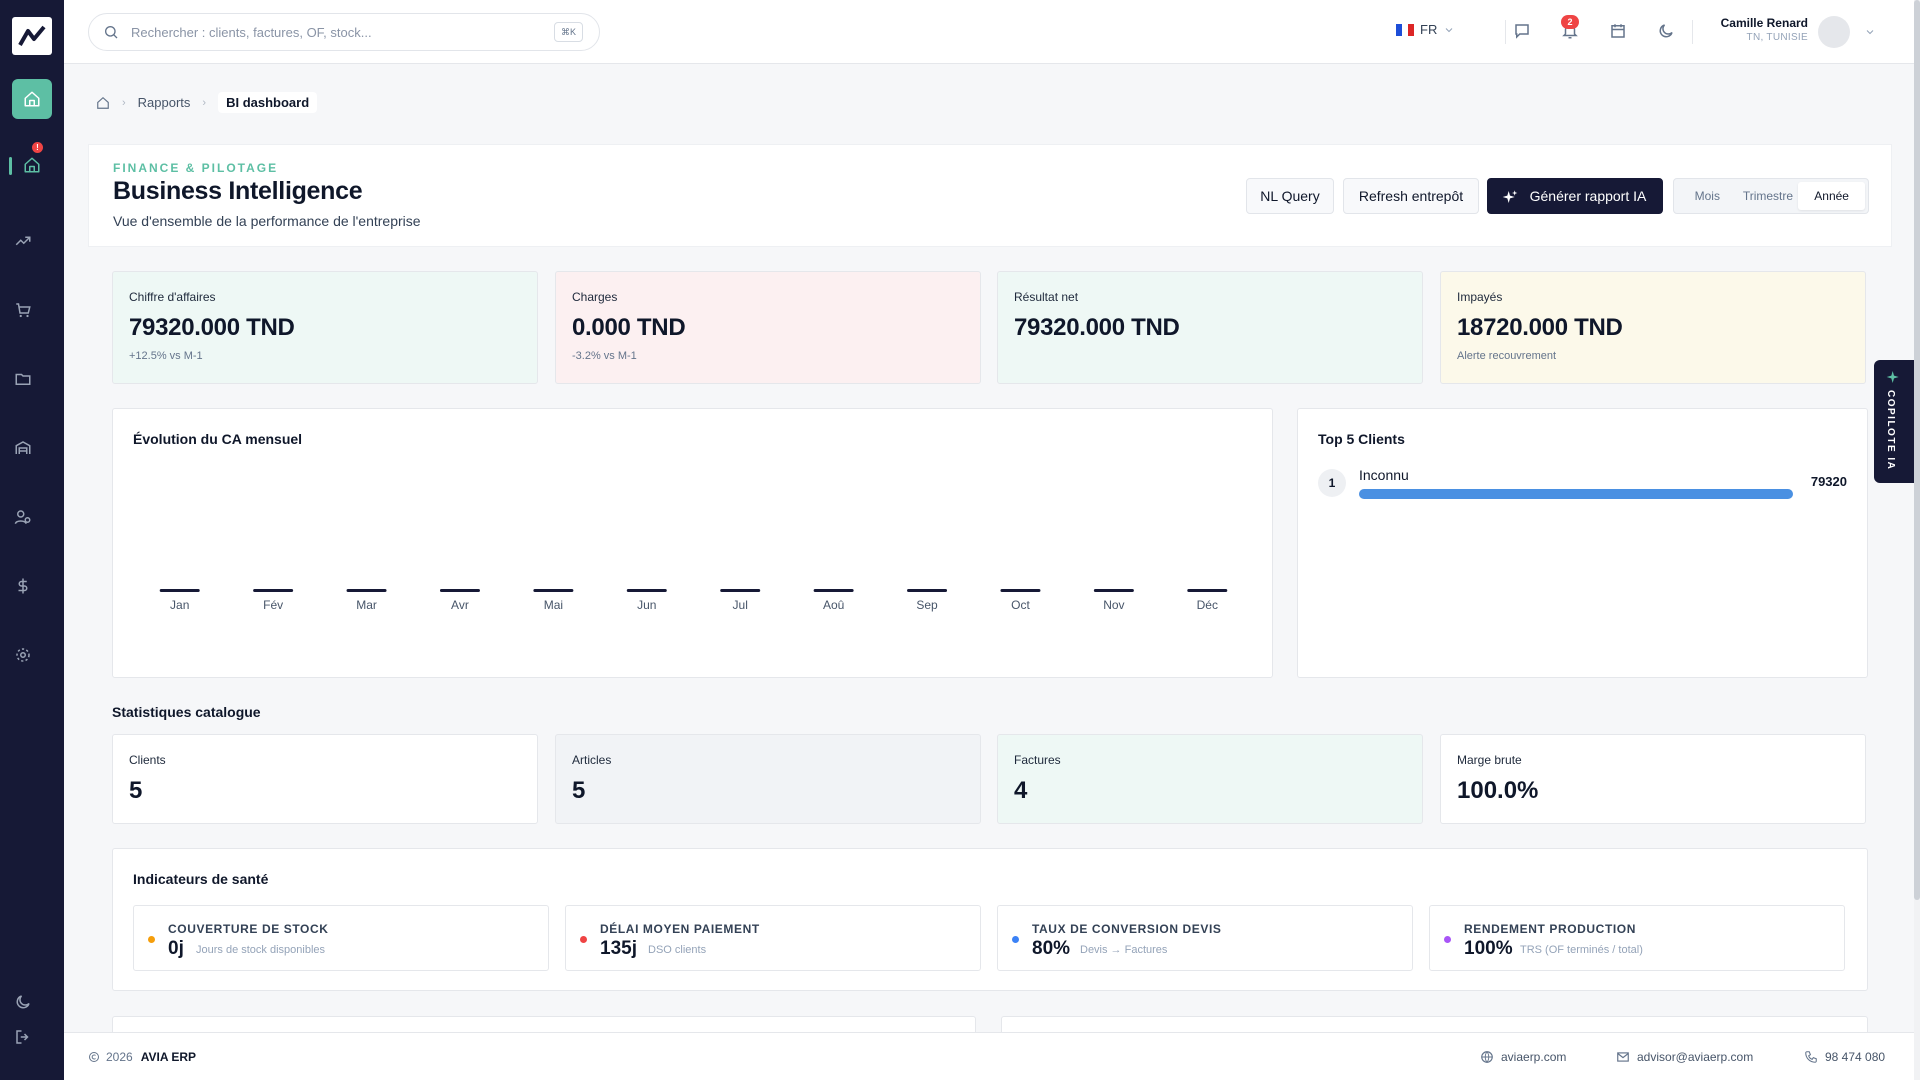  Describe the element at coordinates (1384, 475) in the screenshot. I see `client-name: Inconnu` at that location.